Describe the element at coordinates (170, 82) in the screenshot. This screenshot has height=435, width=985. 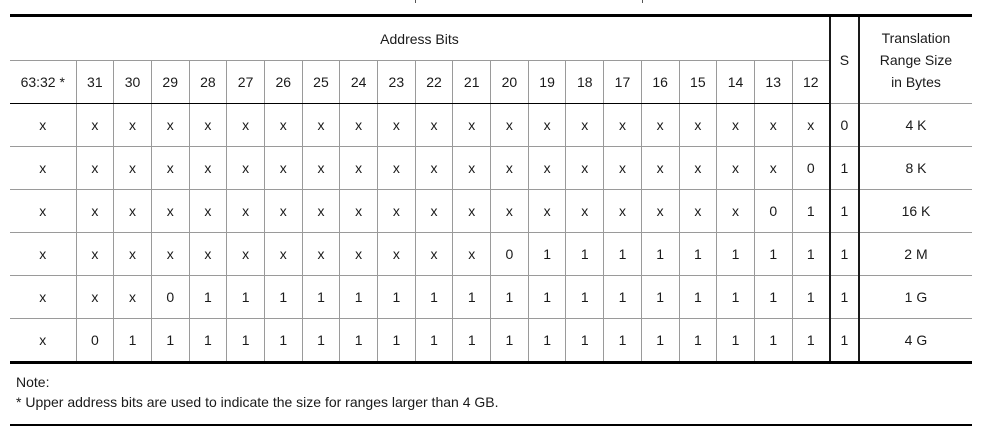
I see `bit-header-cell: 29` at that location.